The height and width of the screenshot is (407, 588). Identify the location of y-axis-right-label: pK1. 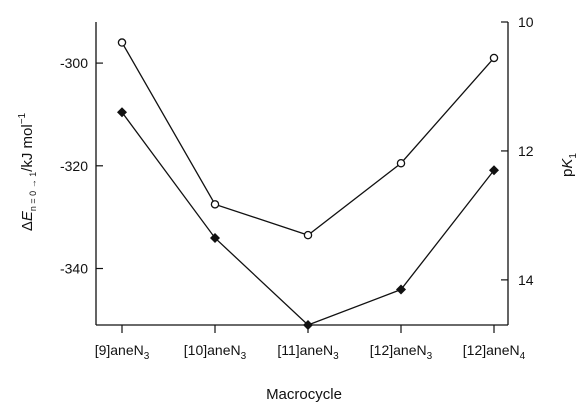
(569, 165).